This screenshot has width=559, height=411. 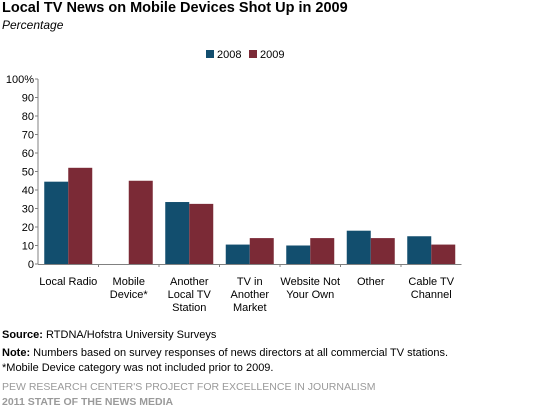 I want to click on y-tick-label: 60, so click(x=28, y=154).